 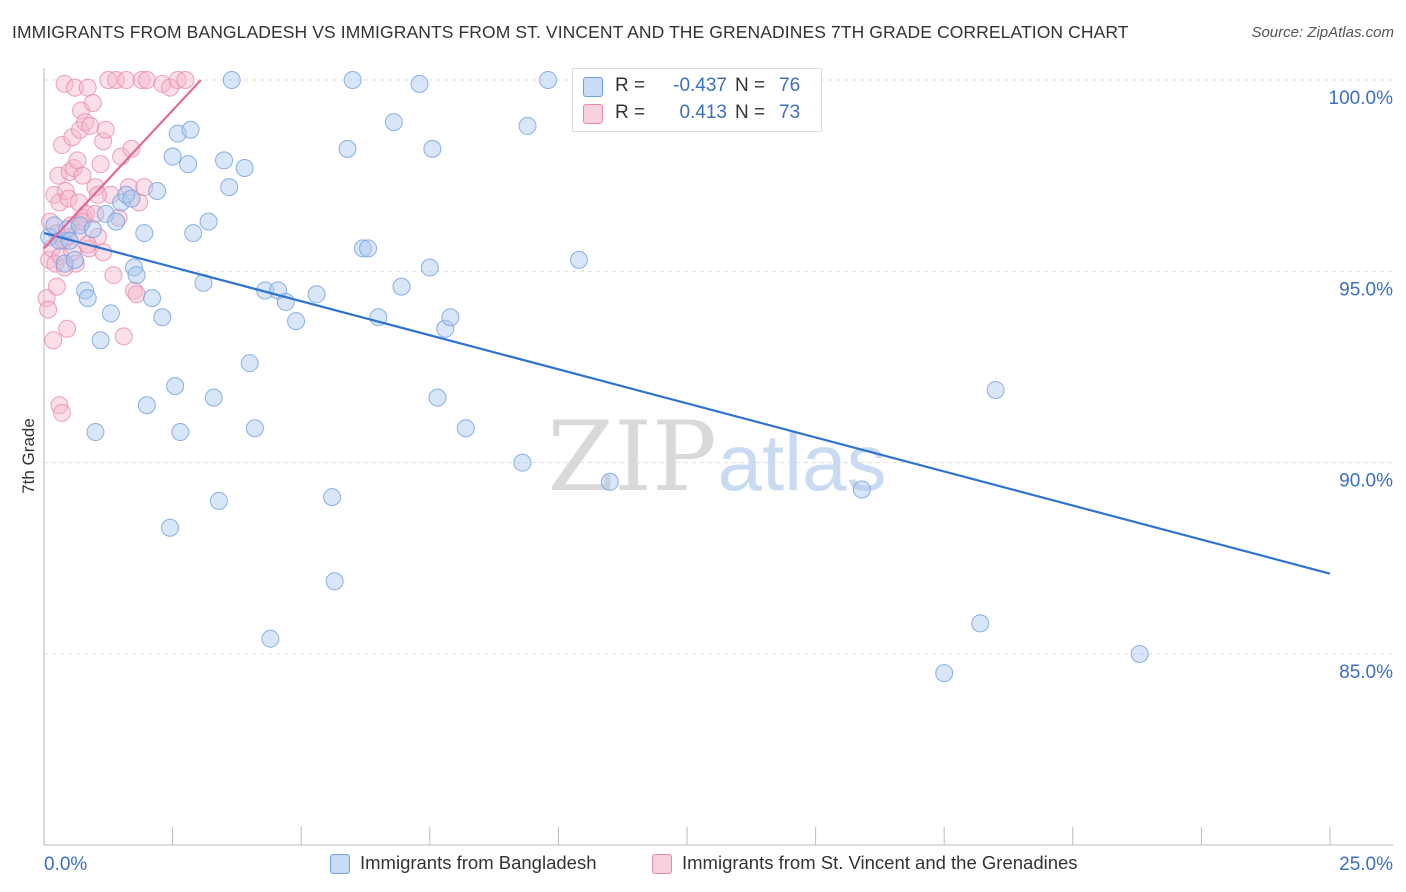 I want to click on x-tick-label: 25.0%, so click(x=1366, y=864).